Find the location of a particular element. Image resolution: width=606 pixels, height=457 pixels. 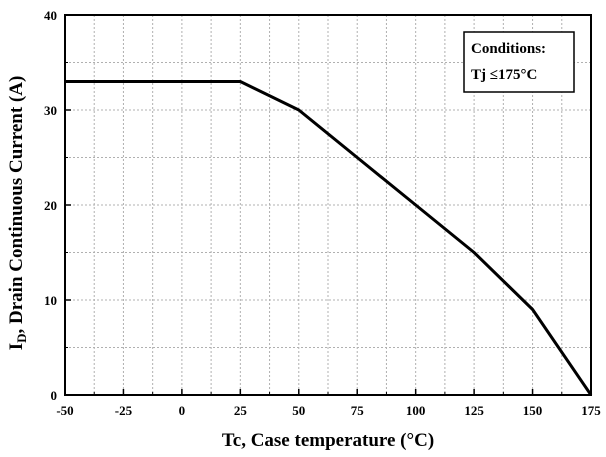

x-tick-label: 50 is located at coordinates (298, 410).